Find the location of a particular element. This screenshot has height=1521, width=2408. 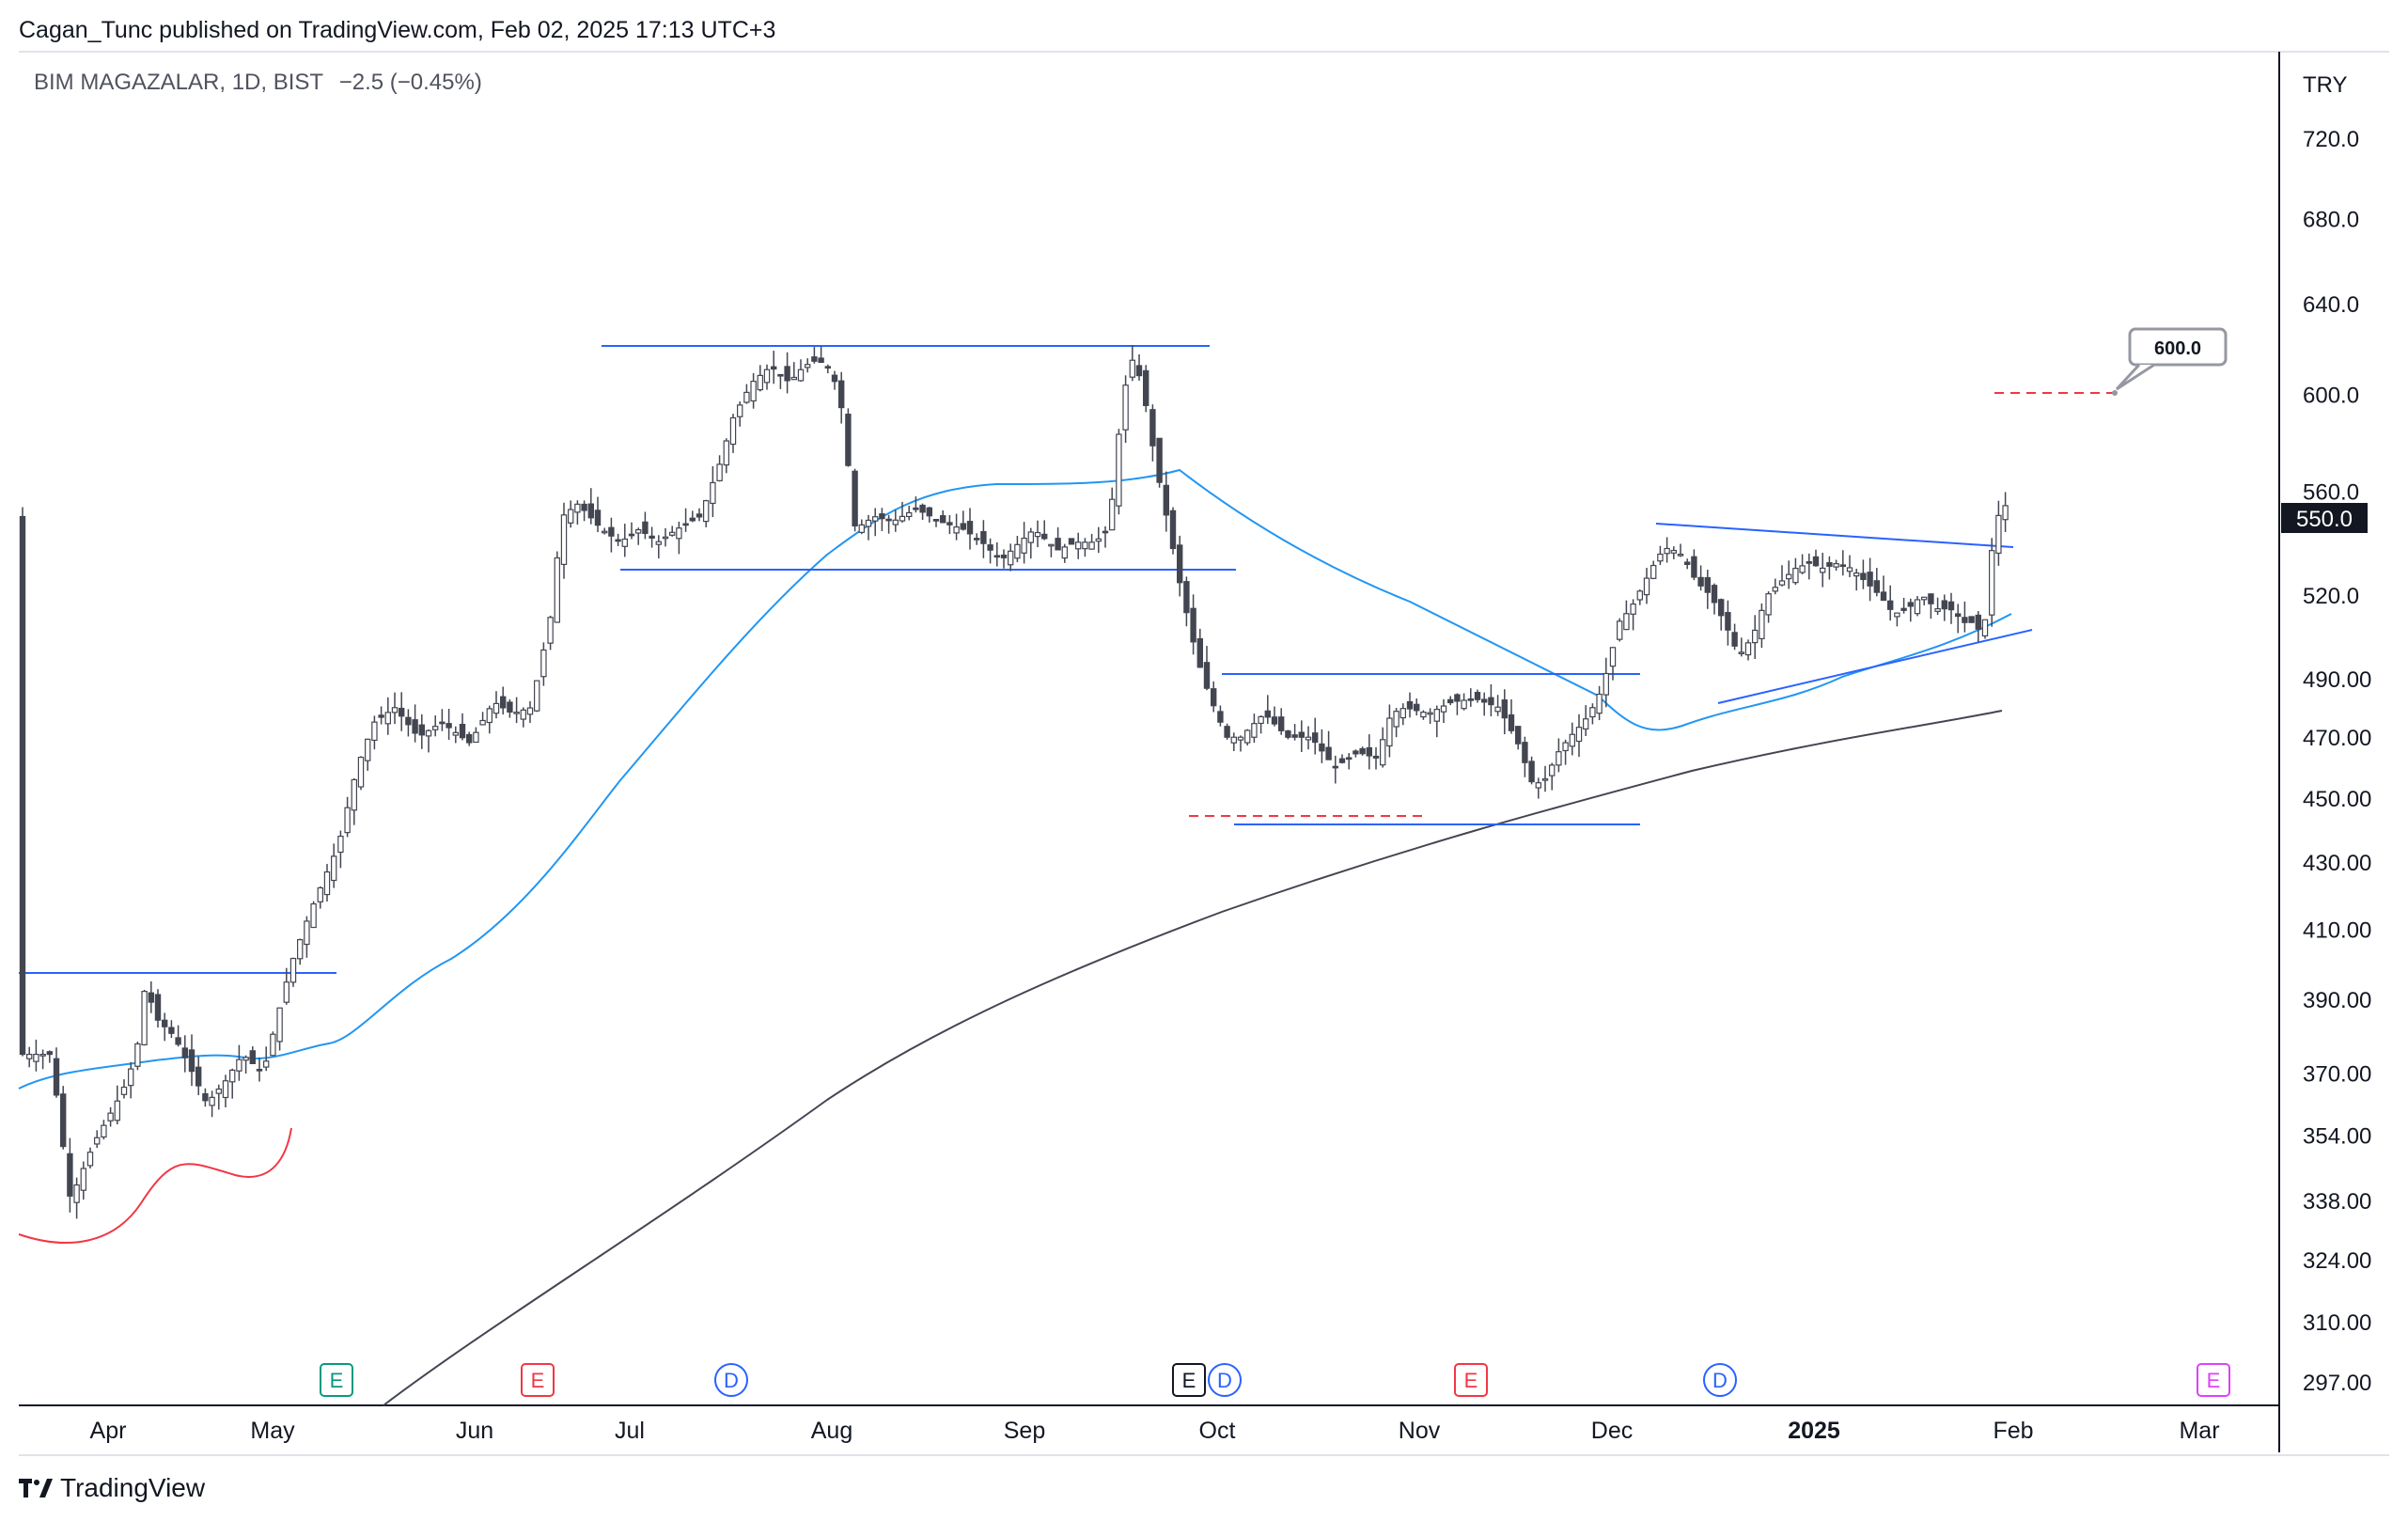

event-marker-label-0: E is located at coordinates (337, 1381).